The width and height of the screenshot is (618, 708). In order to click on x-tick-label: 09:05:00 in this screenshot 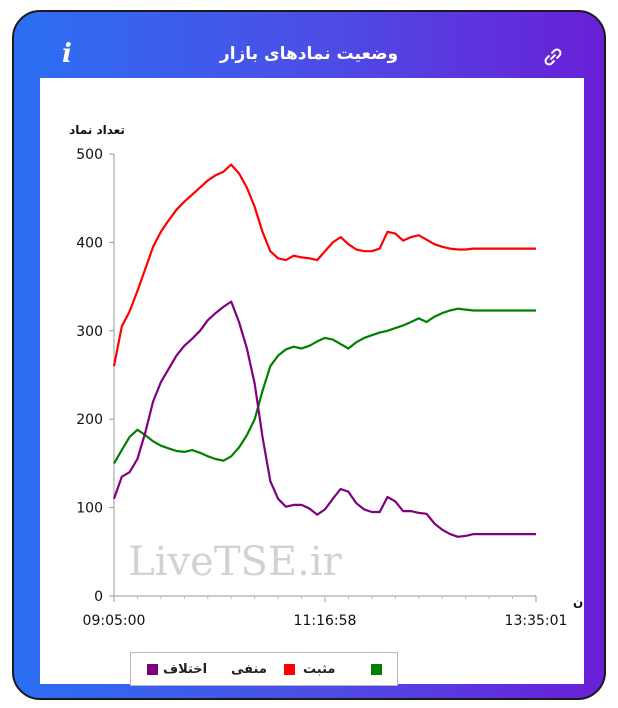, I will do `click(114, 621)`.